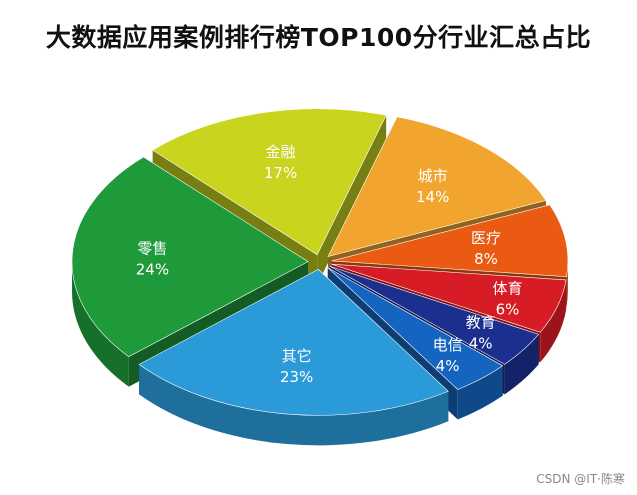 This screenshot has height=495, width=637. What do you see at coordinates (296, 377) in the screenshot?
I see `slice-value-其它: 23%` at bounding box center [296, 377].